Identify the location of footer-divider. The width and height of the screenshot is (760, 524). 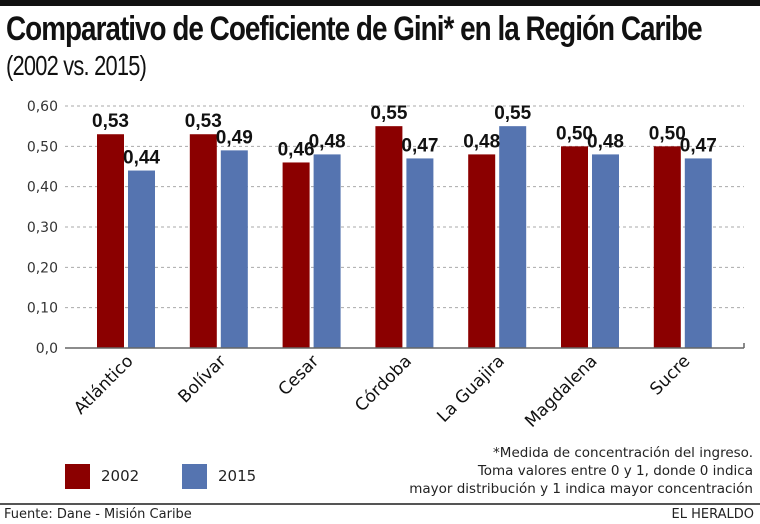
(380, 504).